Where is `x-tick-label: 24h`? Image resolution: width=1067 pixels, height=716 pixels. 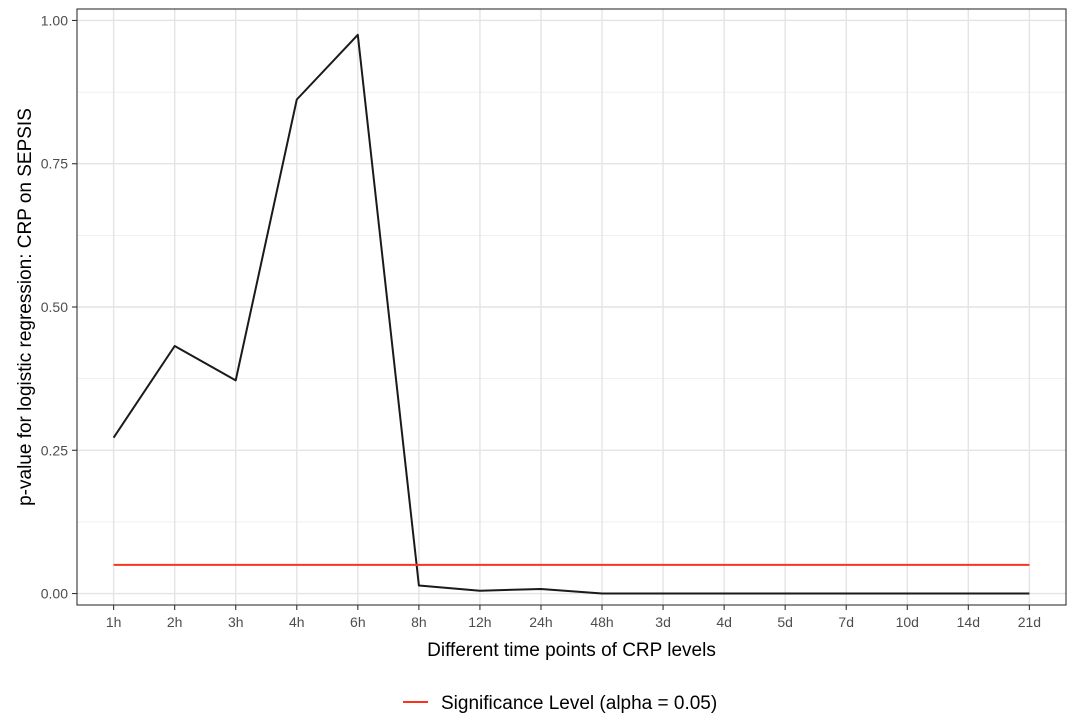 x-tick-label: 24h is located at coordinates (540, 622).